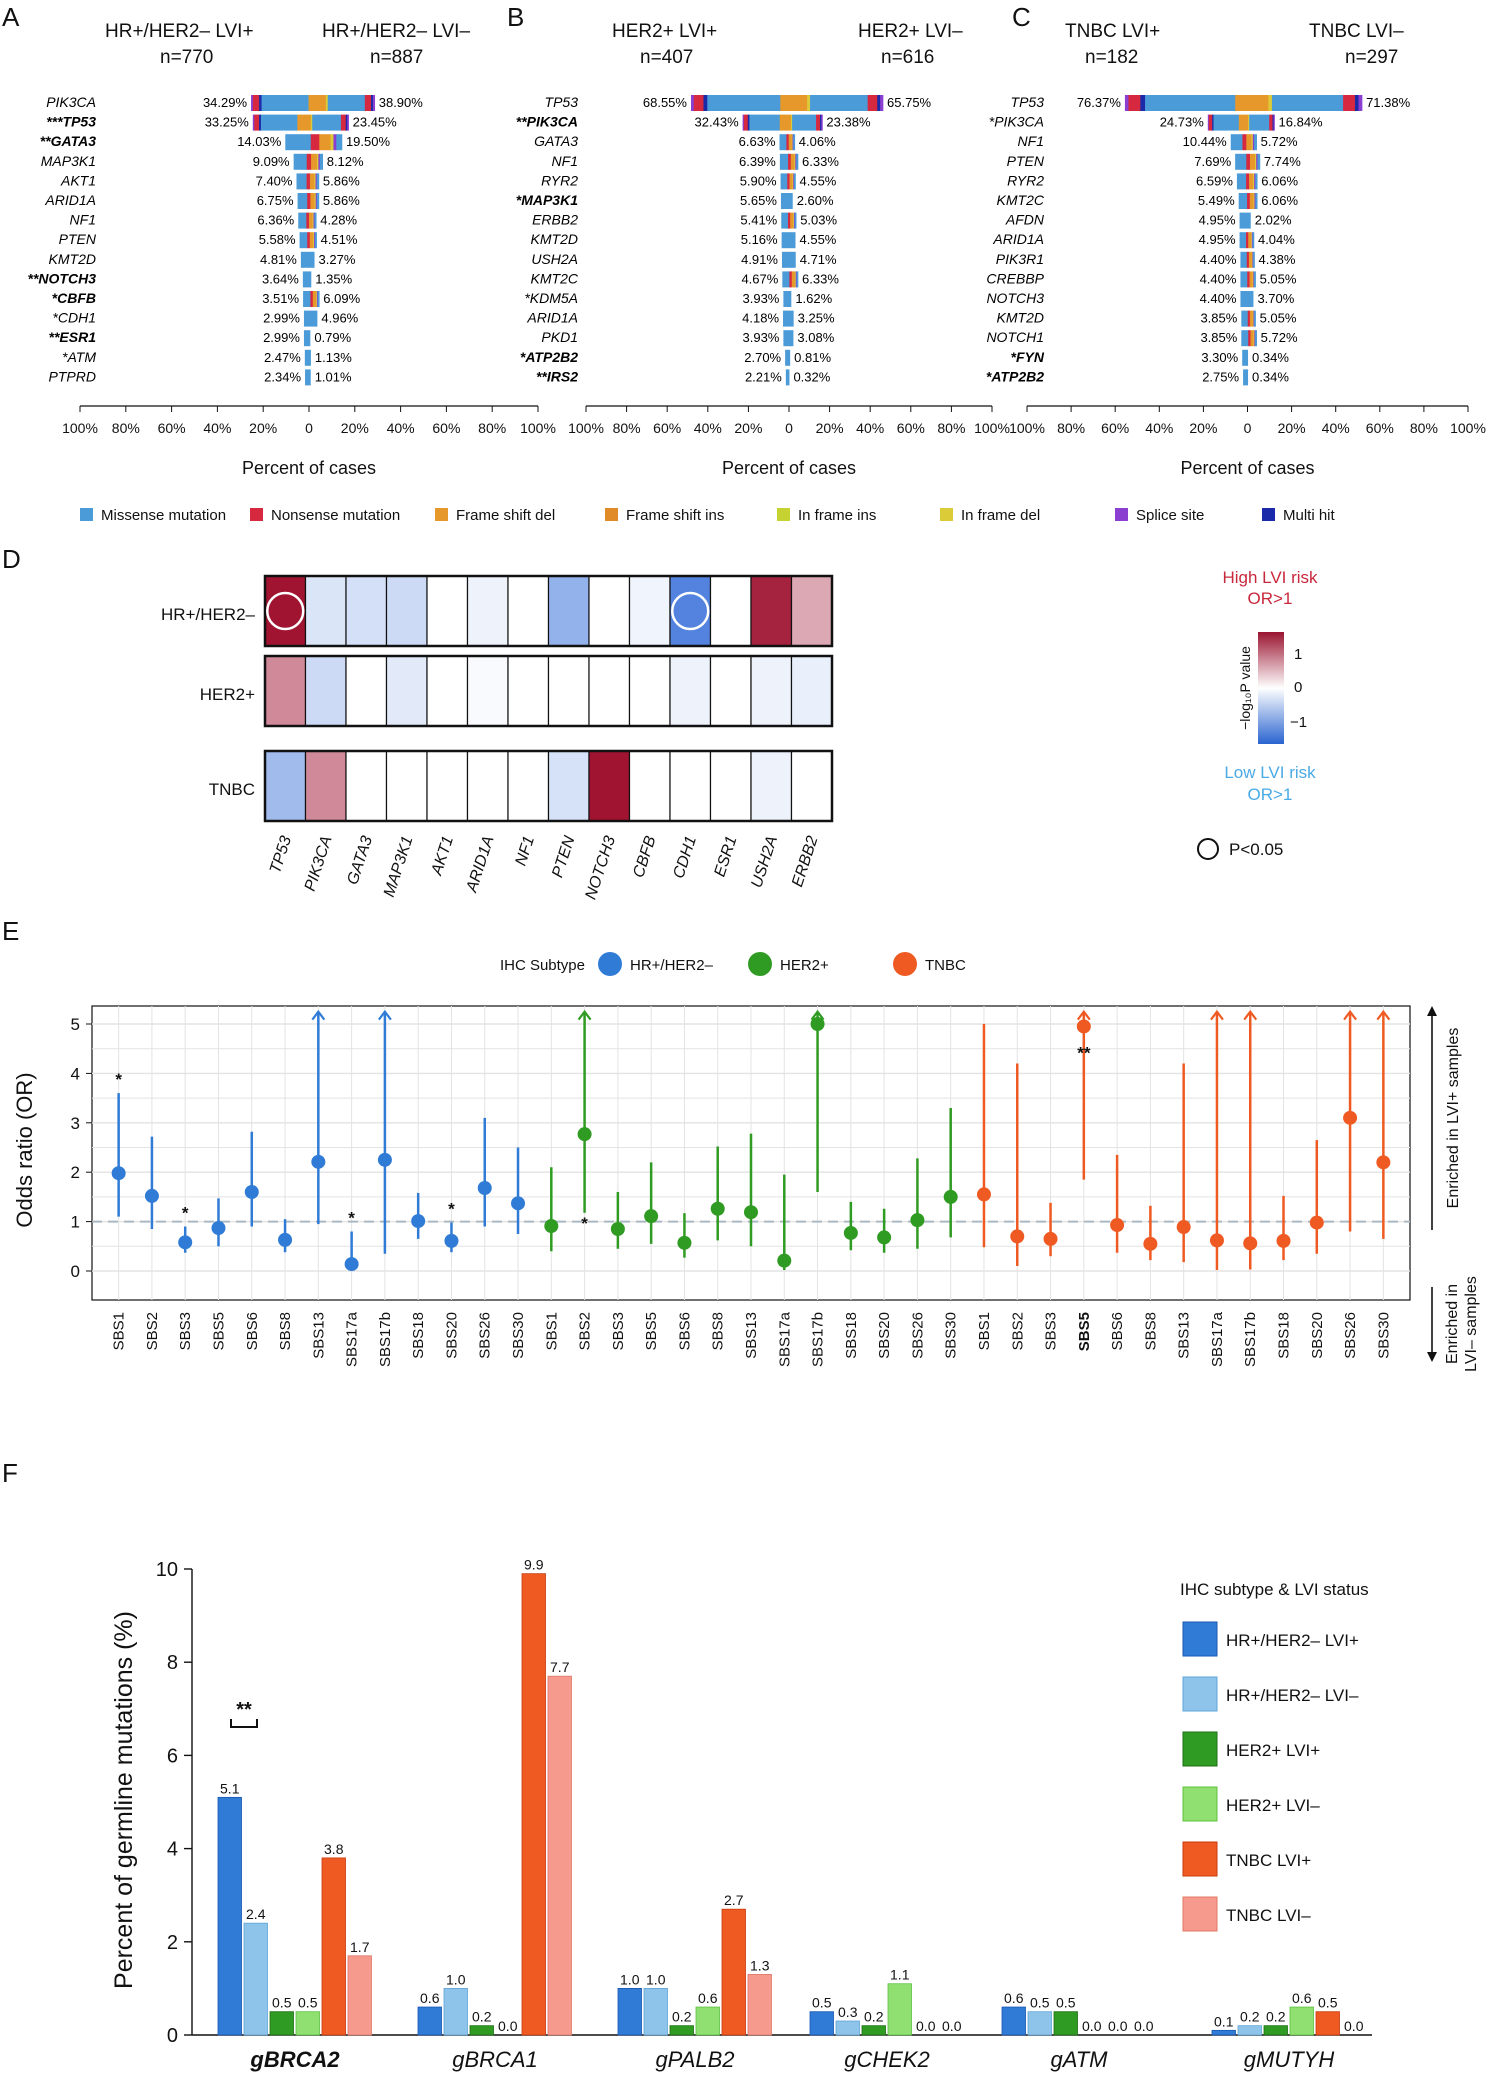 The image size is (1512, 2073). What do you see at coordinates (811, 376) in the screenshot?
I see `right-pct: 0.32%` at bounding box center [811, 376].